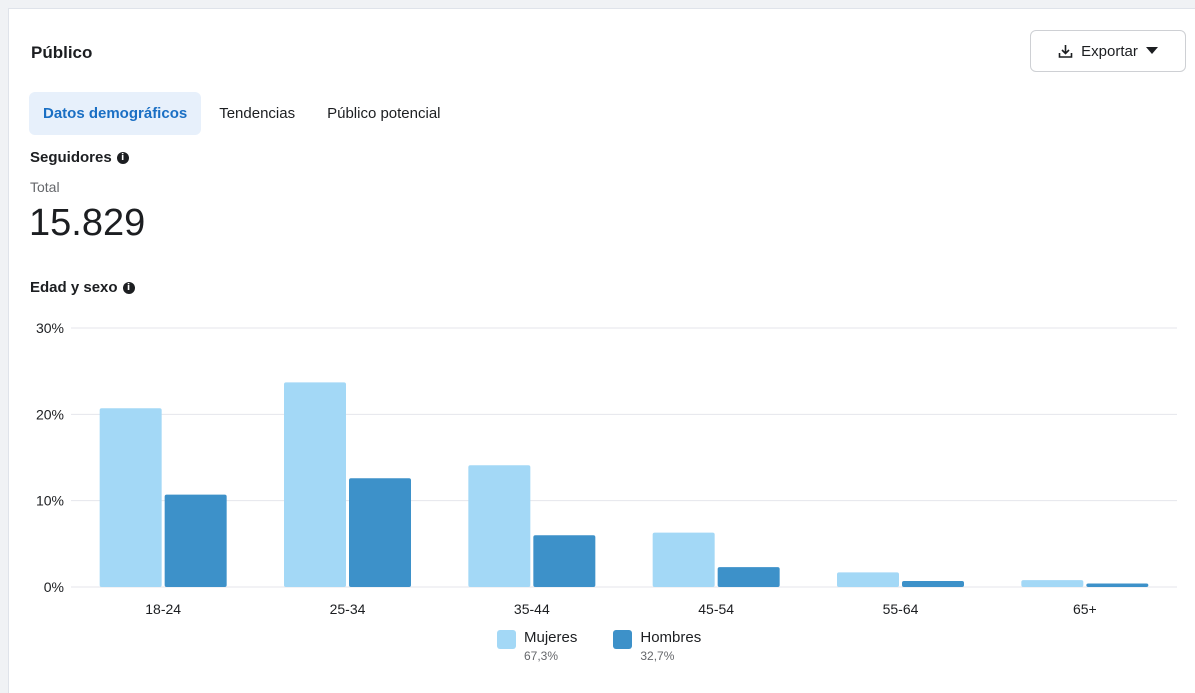 The image size is (1195, 693). Describe the element at coordinates (257, 113) in the screenshot. I see `tab-trends: Tendencias` at that location.